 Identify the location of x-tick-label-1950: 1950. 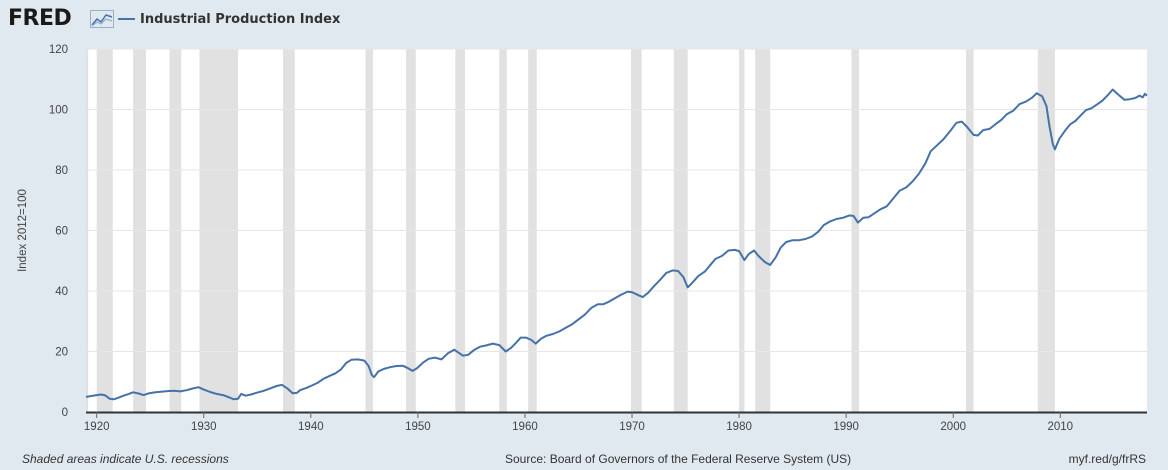
(418, 427).